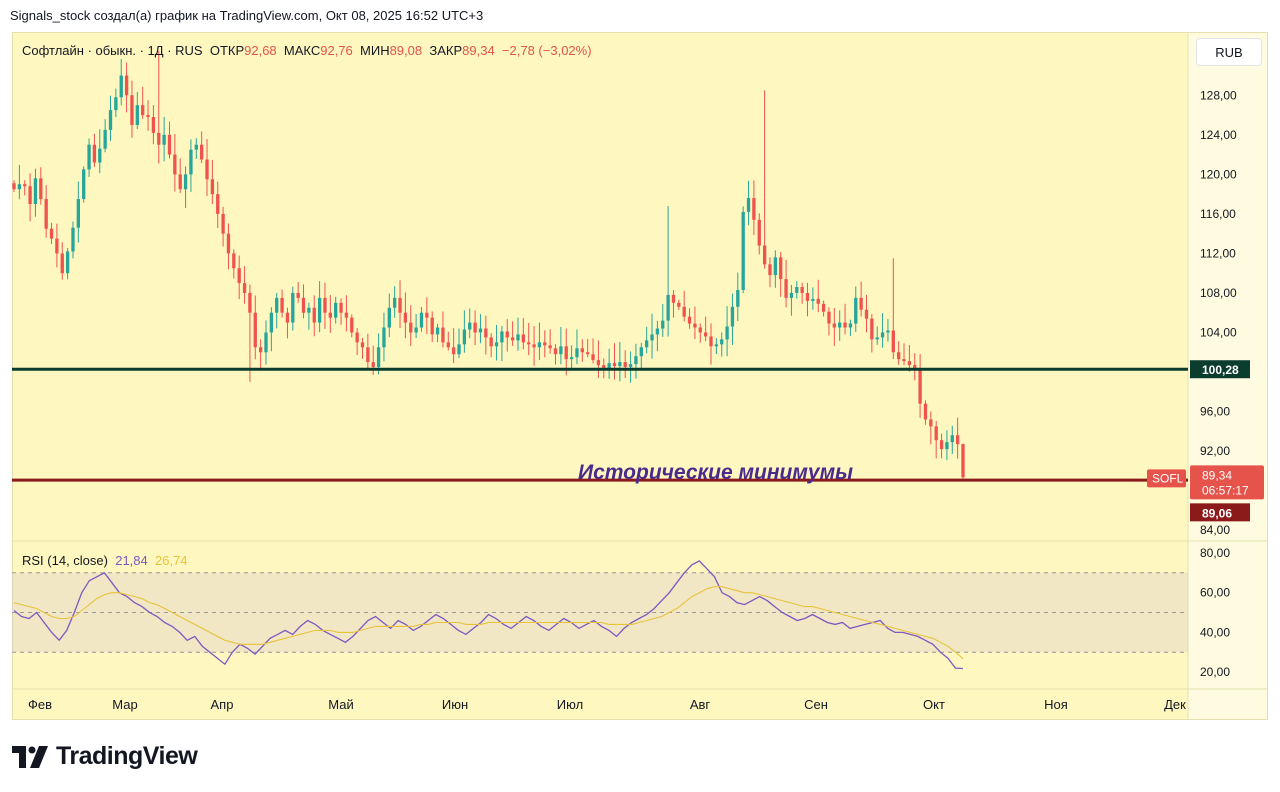 This screenshot has height=792, width=1280. What do you see at coordinates (1220, 512) in the screenshot?
I see `min-price-label-bg` at bounding box center [1220, 512].